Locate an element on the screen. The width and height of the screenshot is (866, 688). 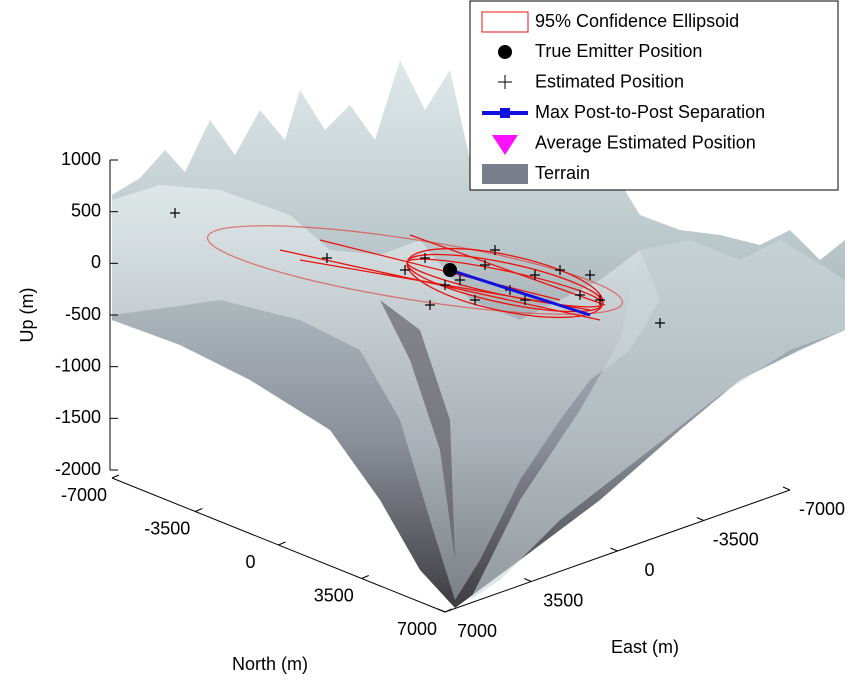
y-tick-label: 0 is located at coordinates (649, 570).